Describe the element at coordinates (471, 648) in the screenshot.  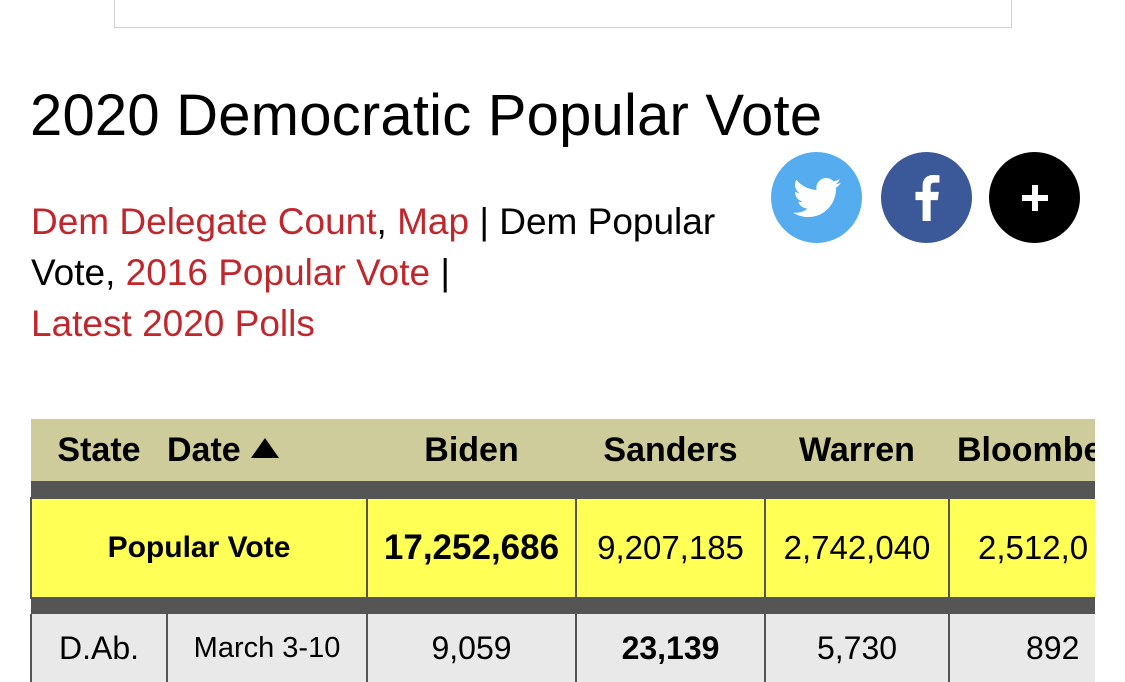
I see `row-biden: 9,059` at that location.